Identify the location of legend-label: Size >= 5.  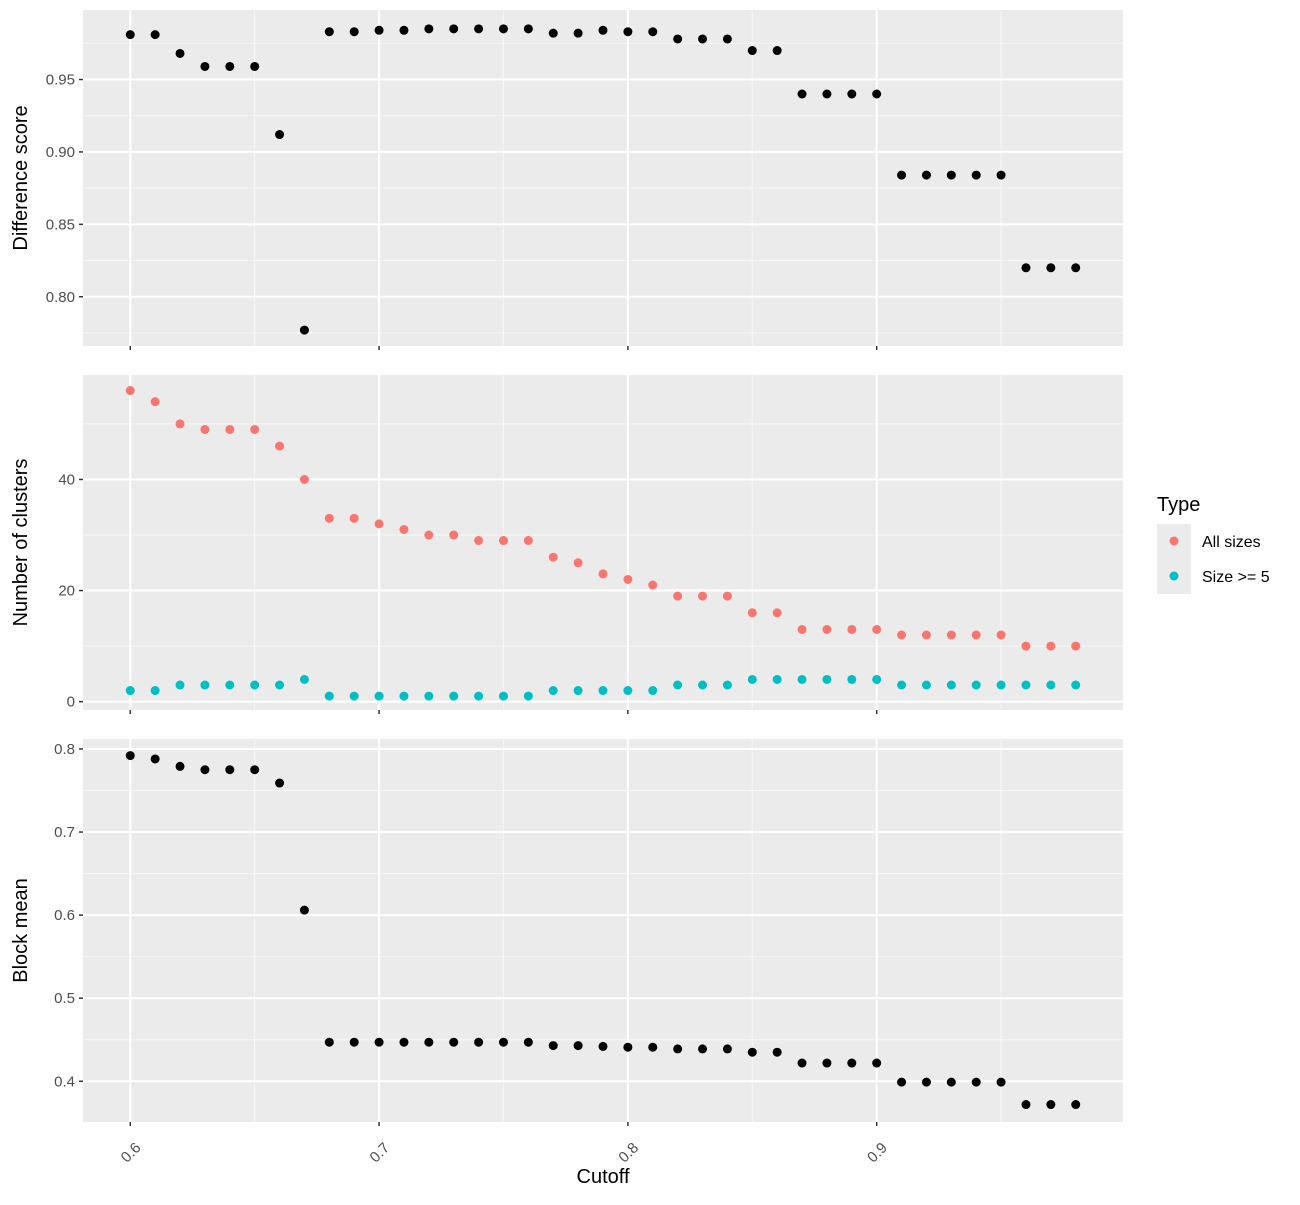
(1236, 577).